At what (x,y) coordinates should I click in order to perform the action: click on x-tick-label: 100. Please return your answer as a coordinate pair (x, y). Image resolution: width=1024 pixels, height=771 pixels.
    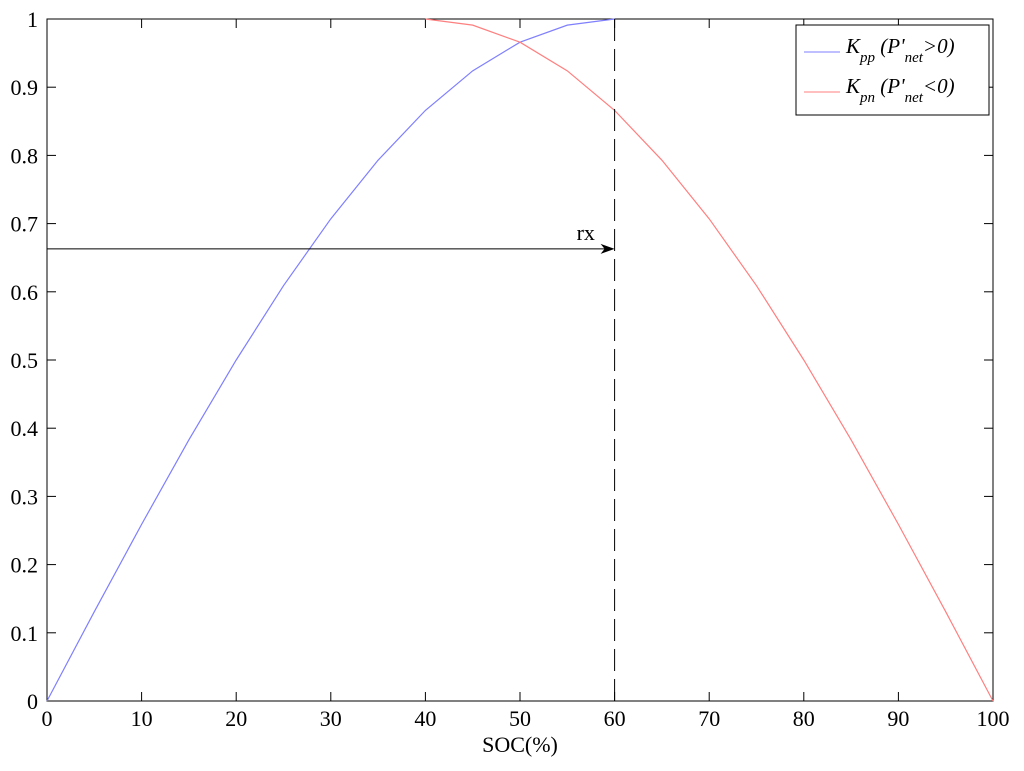
    Looking at the image, I should click on (993, 718).